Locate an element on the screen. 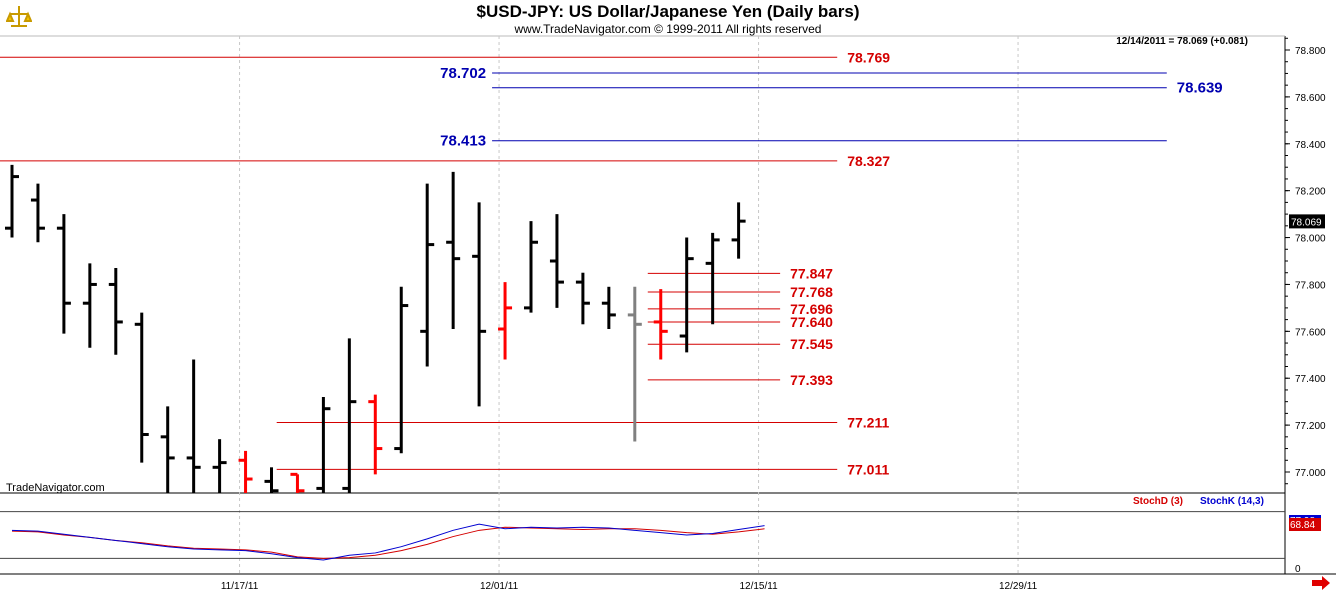 The height and width of the screenshot is (594, 1336). level-label: 78.413 is located at coordinates (463, 141).